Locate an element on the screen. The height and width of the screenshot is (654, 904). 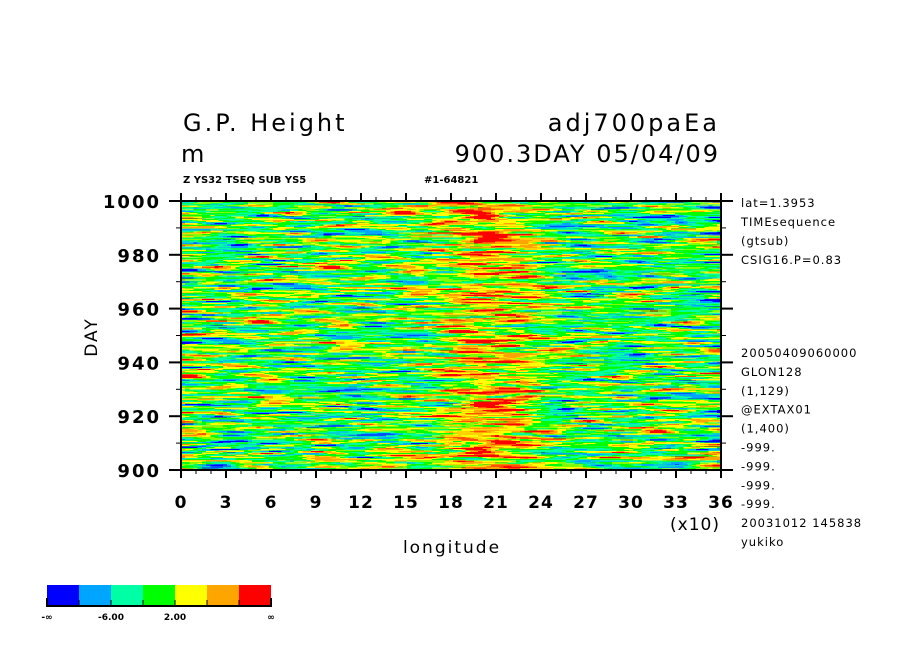
x-tick-labels: 0 3 6 9 12 15 18 21 24 27 30 33 36 is located at coordinates (454, 503).